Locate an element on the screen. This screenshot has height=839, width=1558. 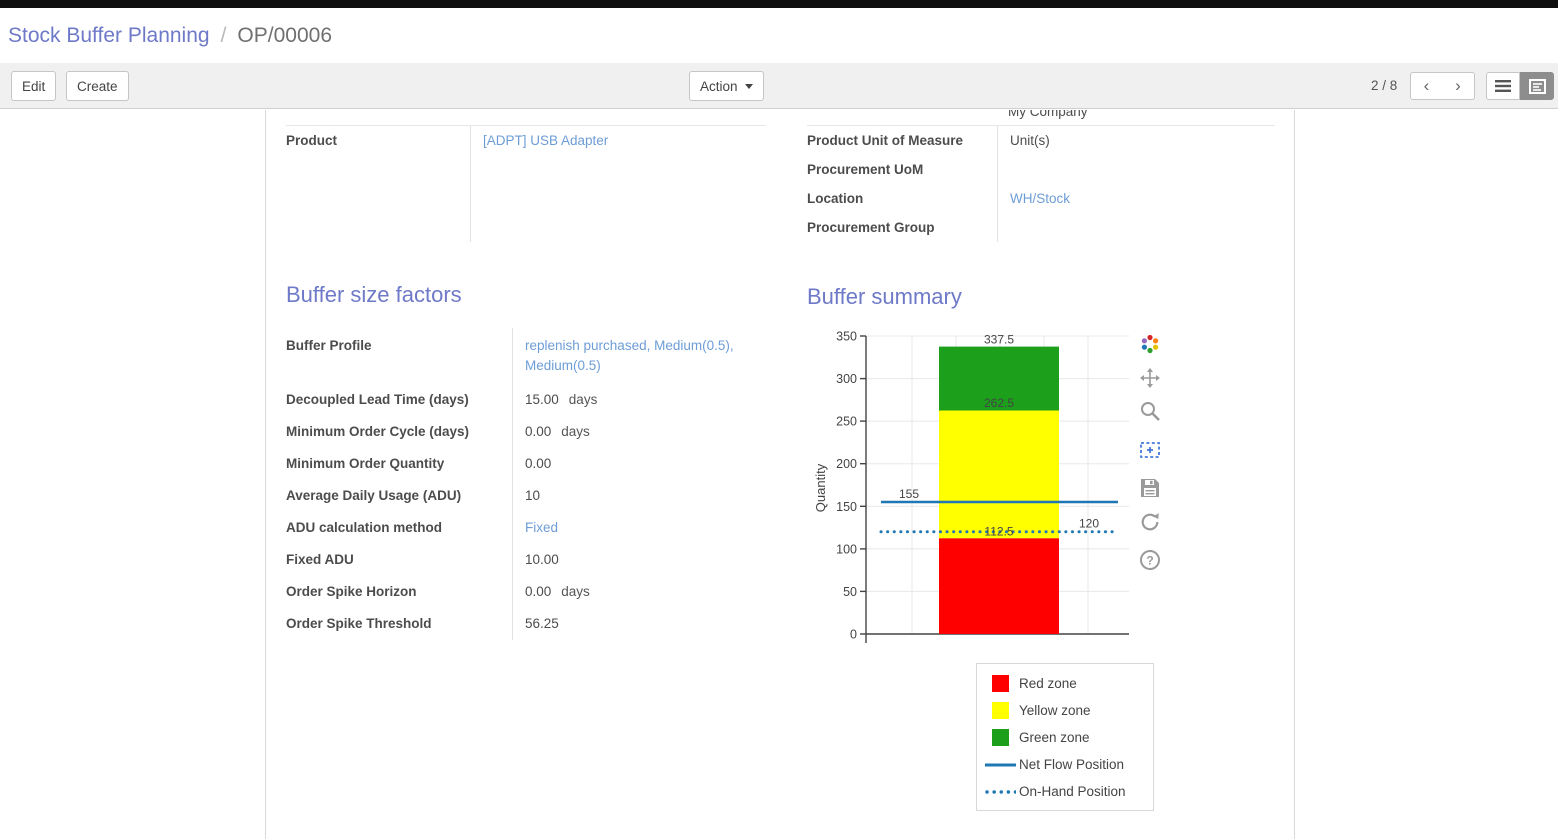
product-uom-value: Unit(s) is located at coordinates (1030, 140).